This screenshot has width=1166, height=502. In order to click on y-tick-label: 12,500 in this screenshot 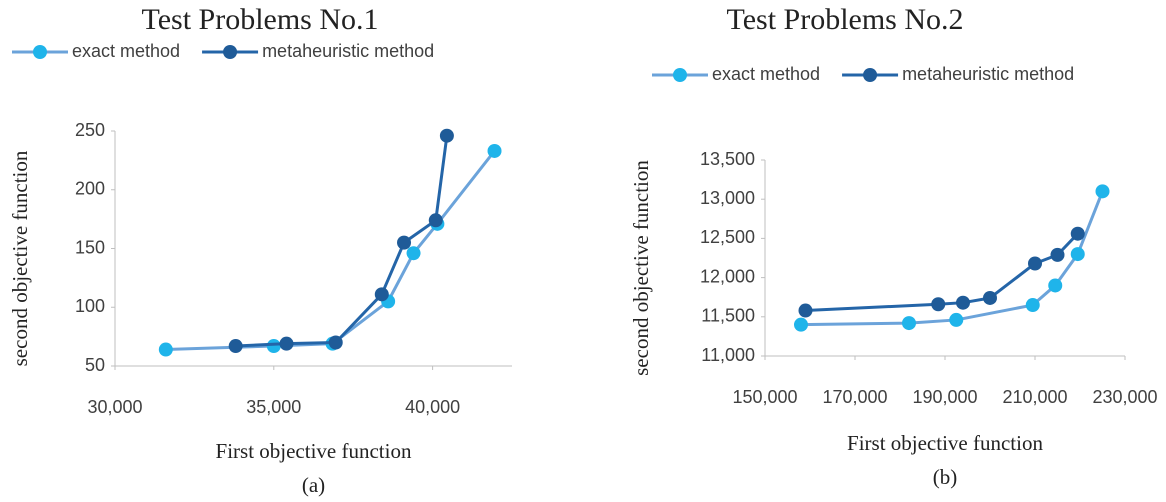, I will do `click(727, 237)`.